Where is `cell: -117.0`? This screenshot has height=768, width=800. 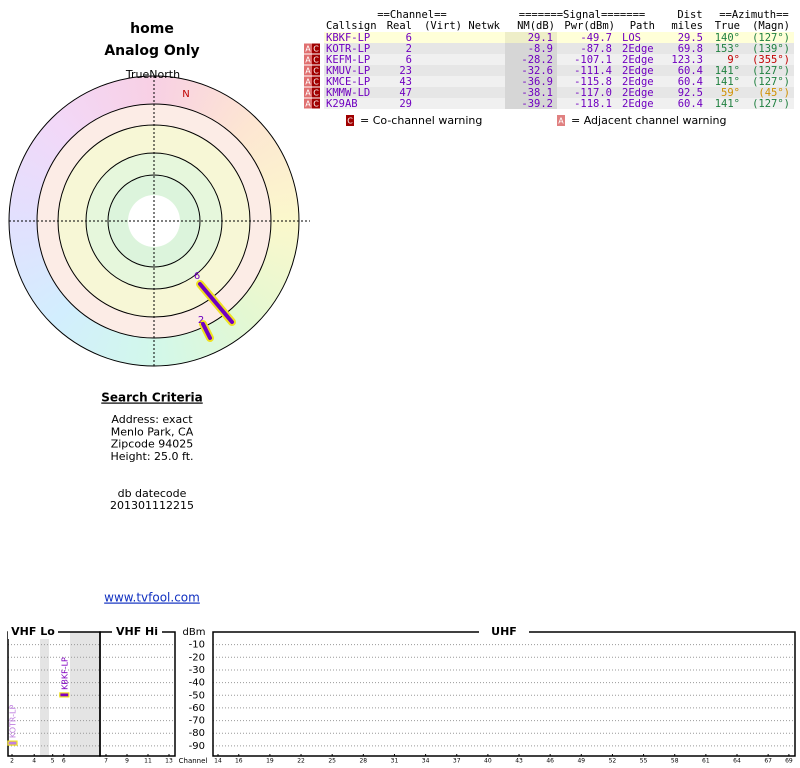
cell: -117.0 is located at coordinates (593, 93).